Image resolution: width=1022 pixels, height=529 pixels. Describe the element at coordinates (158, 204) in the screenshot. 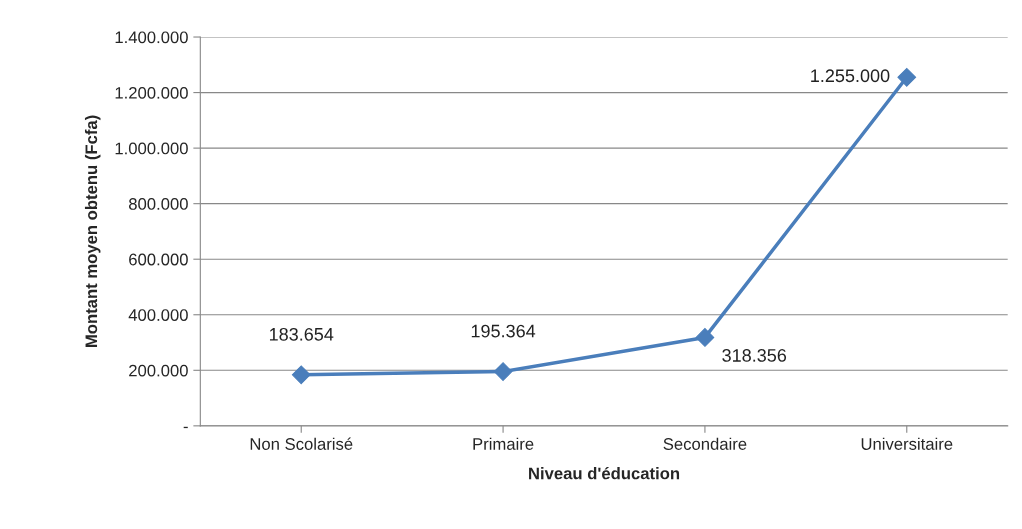

I see `y-tick-label: 800.000` at that location.